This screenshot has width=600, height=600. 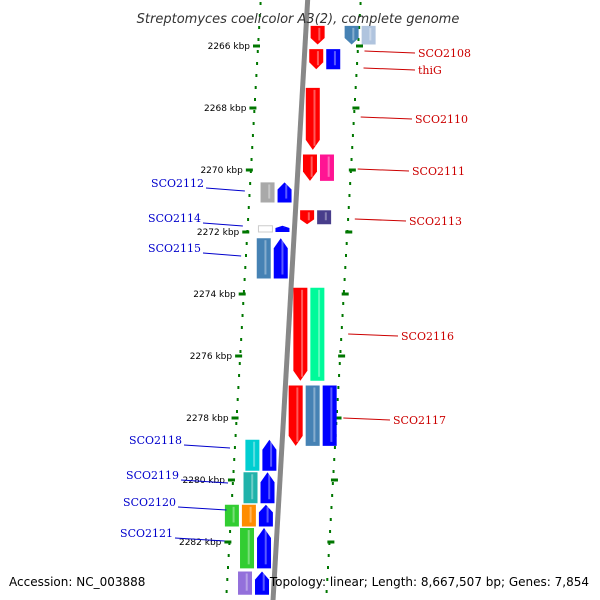 What do you see at coordinates (174, 248) in the screenshot?
I see `gene-label-sco2115: SCO2115` at bounding box center [174, 248].